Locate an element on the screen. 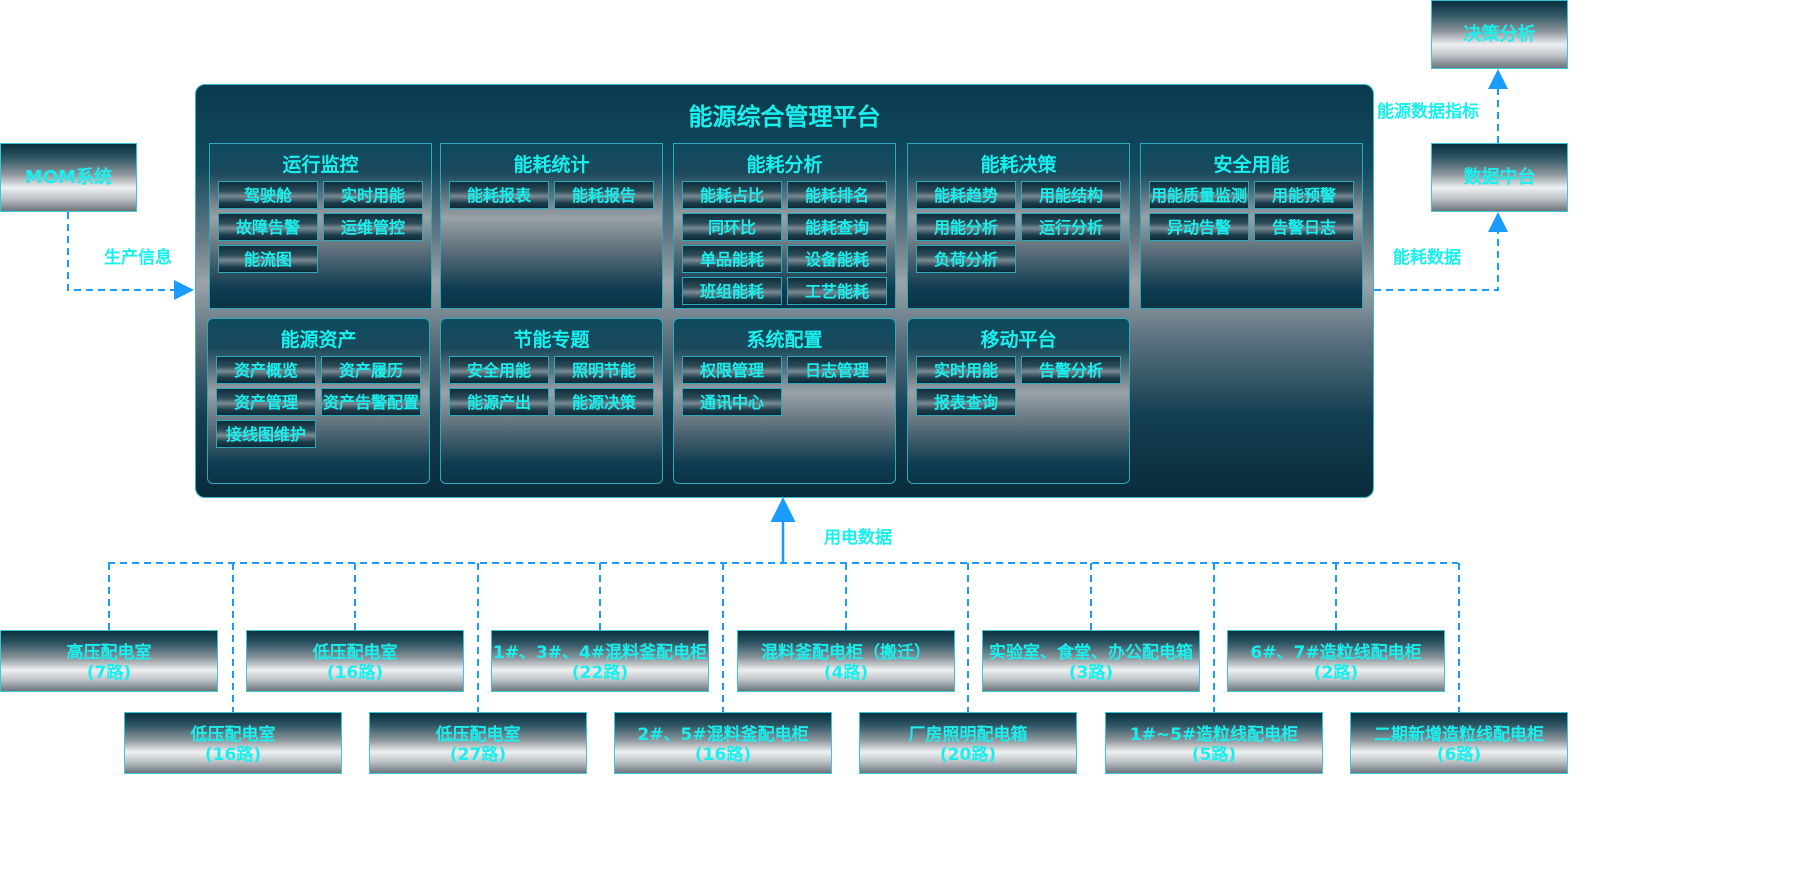 The height and width of the screenshot is (894, 1809). module-item-button: 资产告警配置 is located at coordinates (371, 402).